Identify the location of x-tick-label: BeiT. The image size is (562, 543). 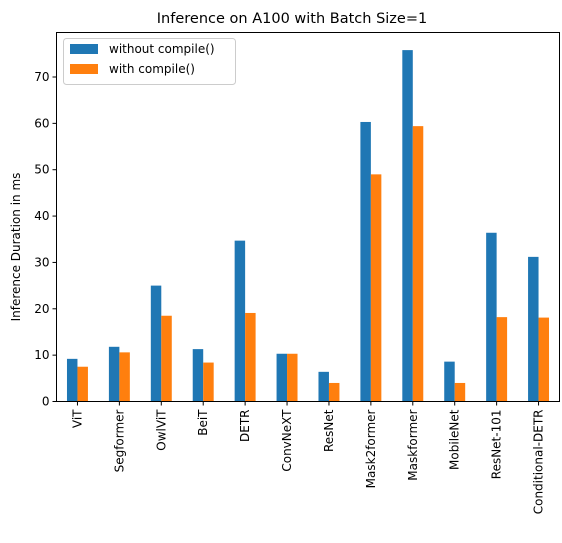
(203, 422).